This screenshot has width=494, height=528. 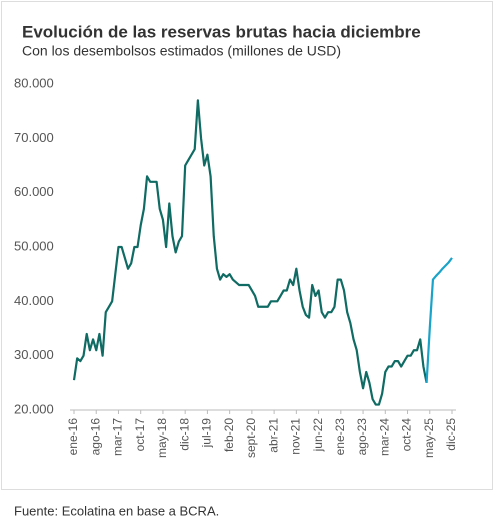 What do you see at coordinates (207, 433) in the screenshot?
I see `x-tick-label: jul-19` at bounding box center [207, 433].